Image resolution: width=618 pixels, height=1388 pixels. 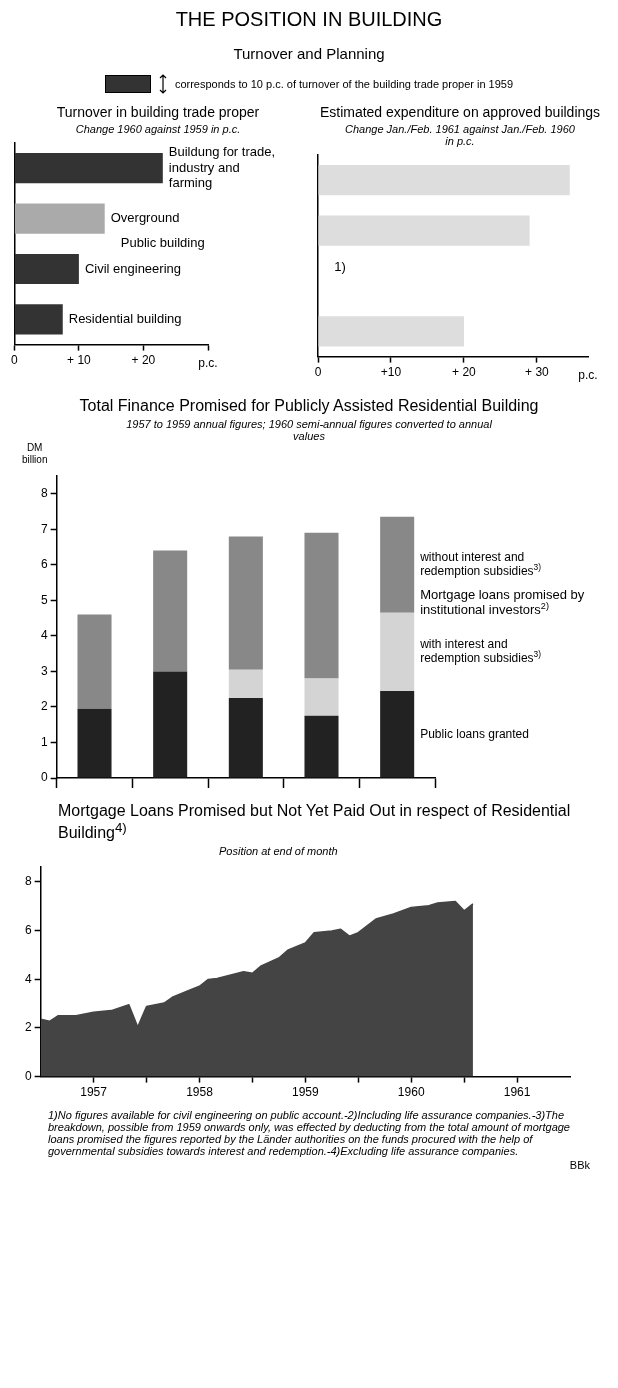 What do you see at coordinates (314, 822) in the screenshot?
I see `chart-title: Mortgage Loans Promised but Not Yet Paid Out in respect of Residential Building$^{4)}$` at bounding box center [314, 822].